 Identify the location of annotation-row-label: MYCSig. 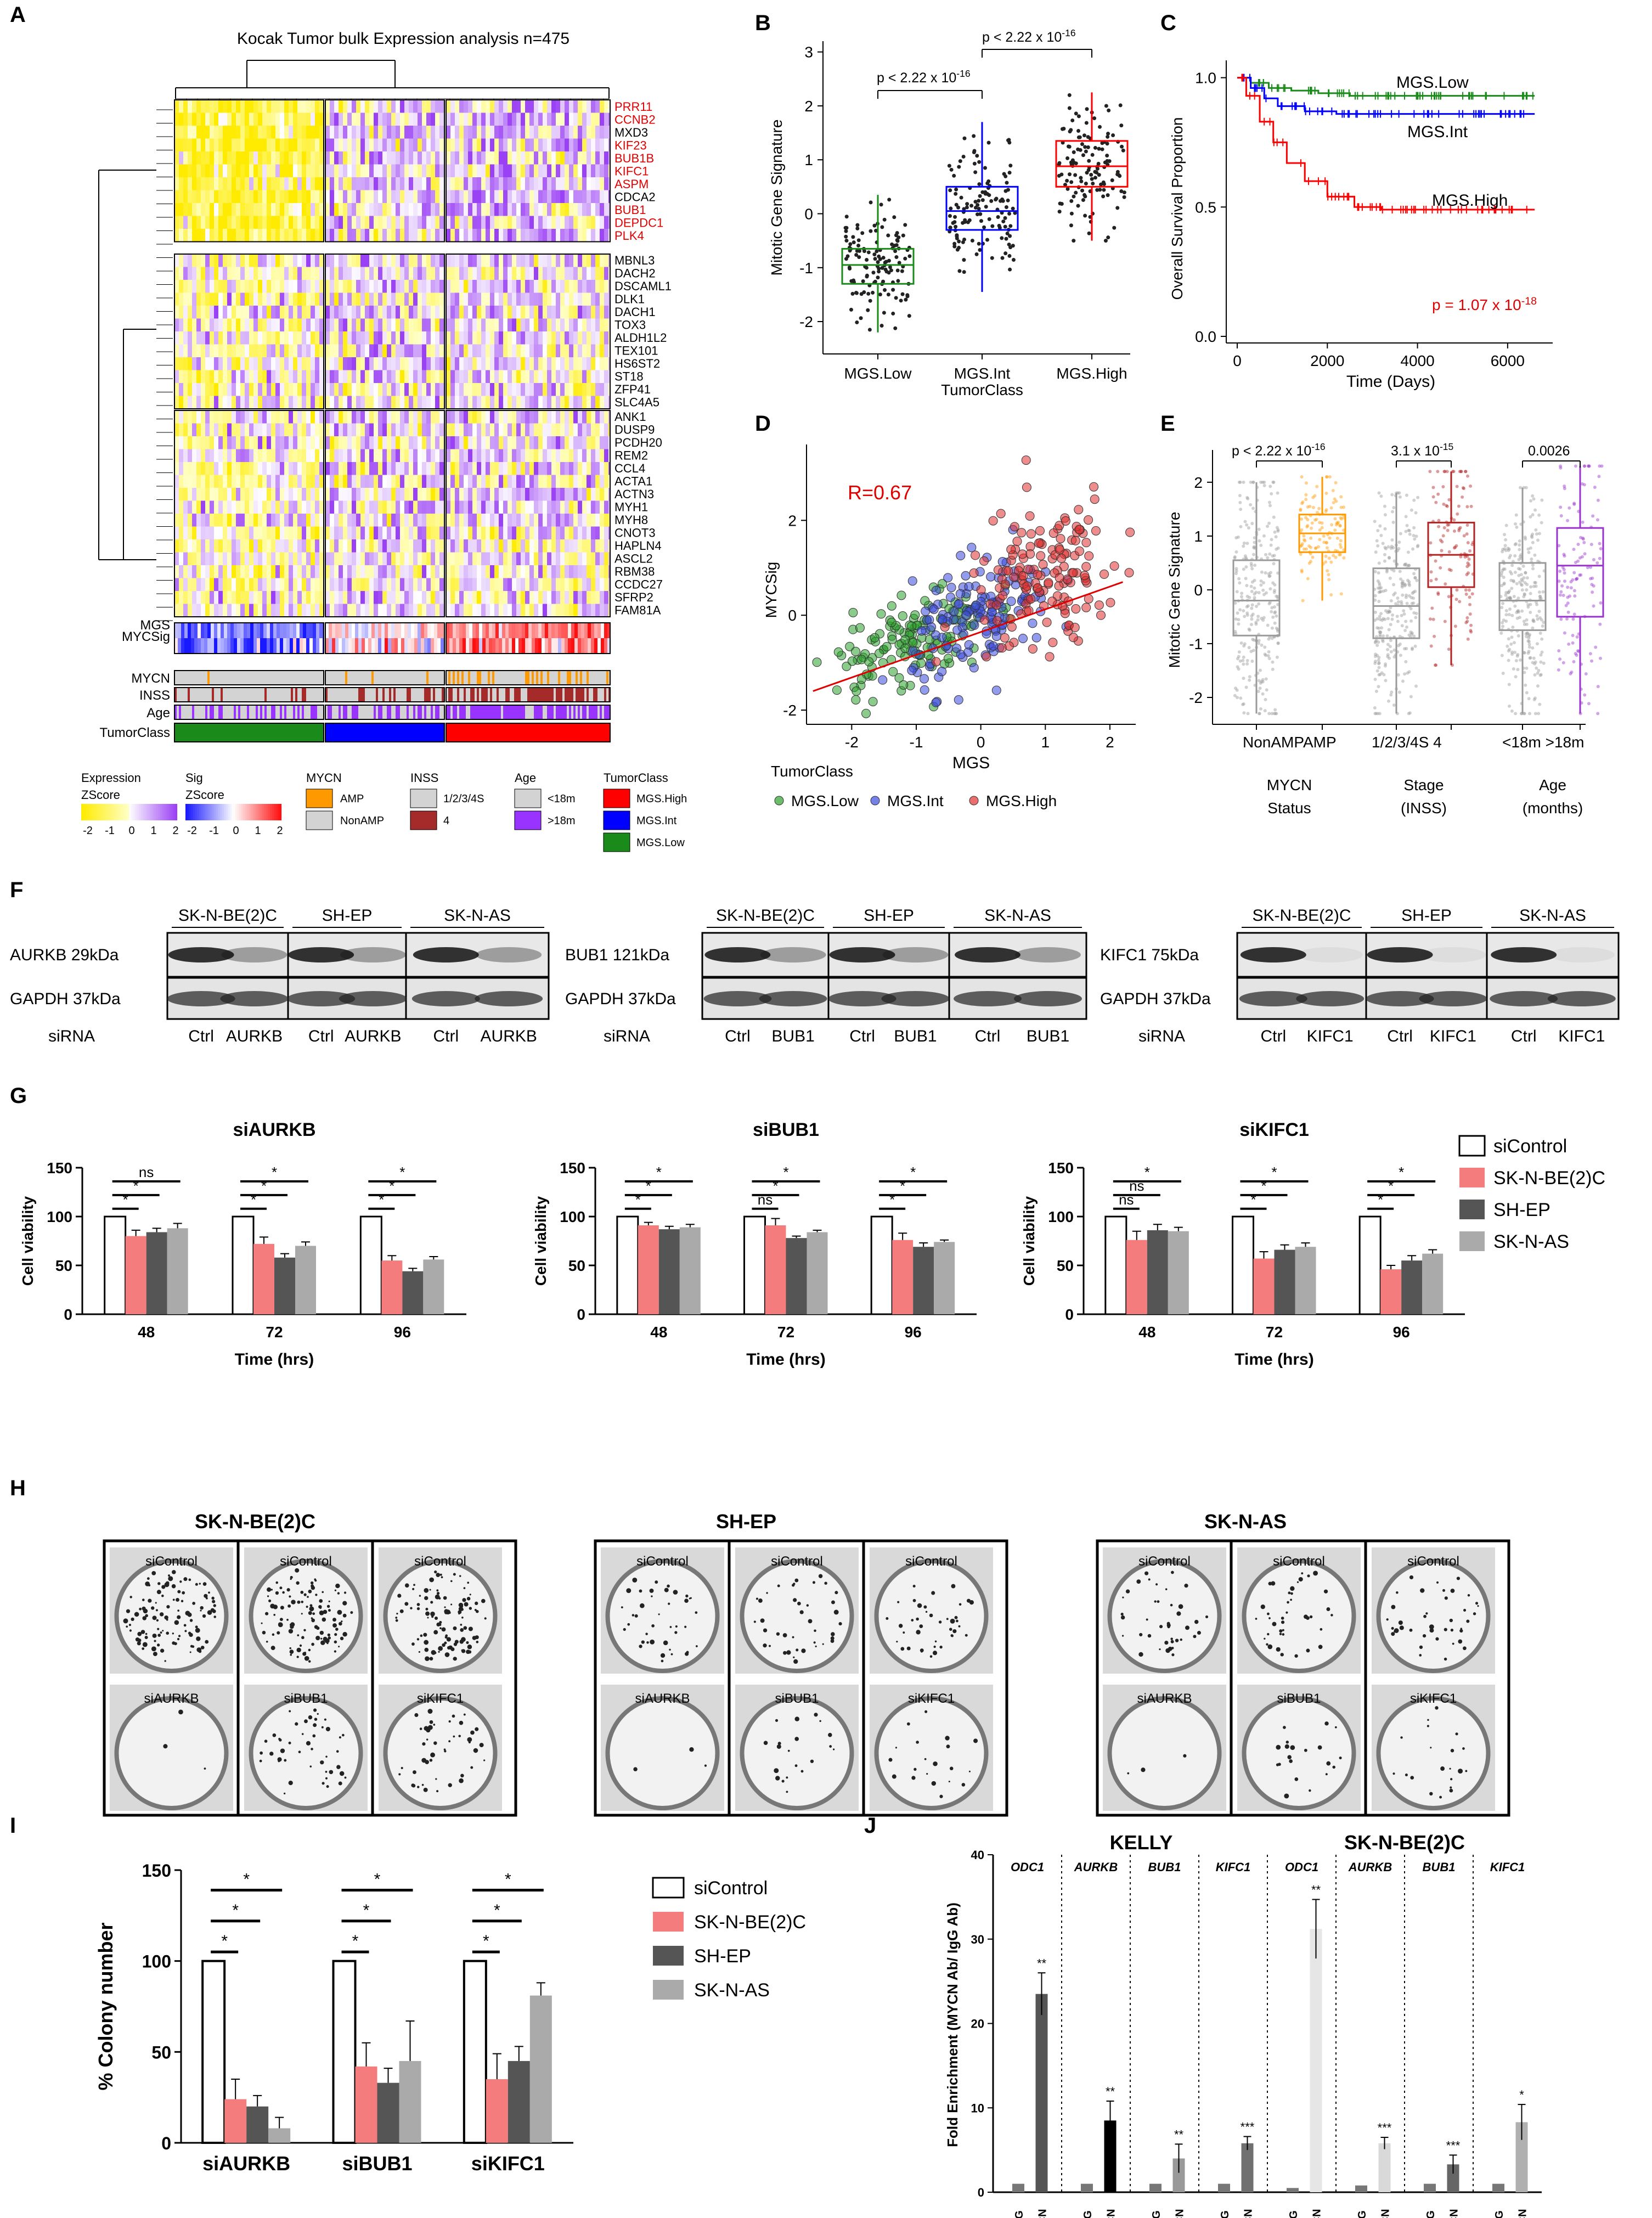
(146, 636).